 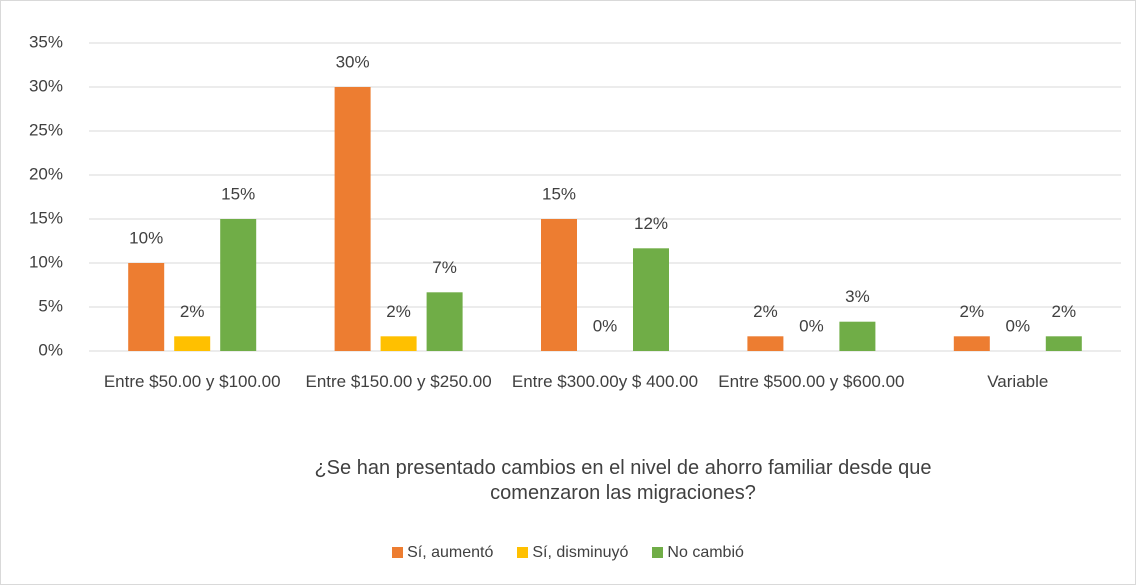 I want to click on legend-item: No cambió, so click(x=698, y=553).